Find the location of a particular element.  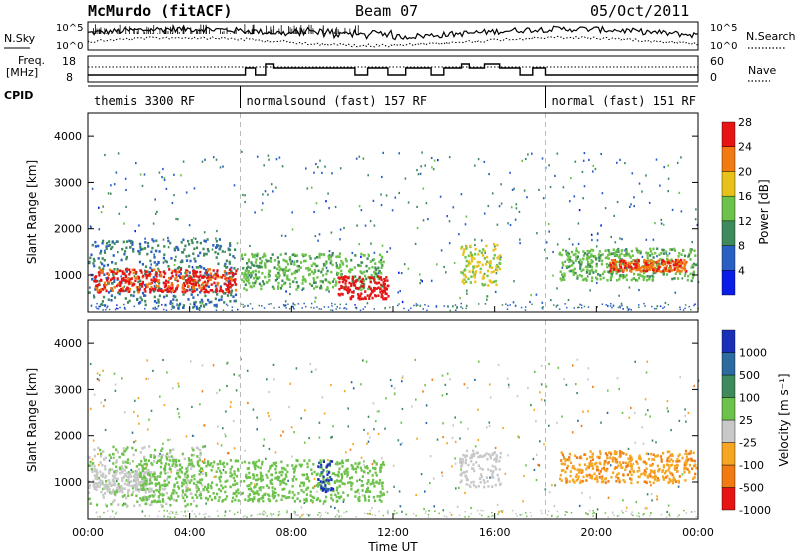

y-tick-label: 1000 is located at coordinates (68, 275).